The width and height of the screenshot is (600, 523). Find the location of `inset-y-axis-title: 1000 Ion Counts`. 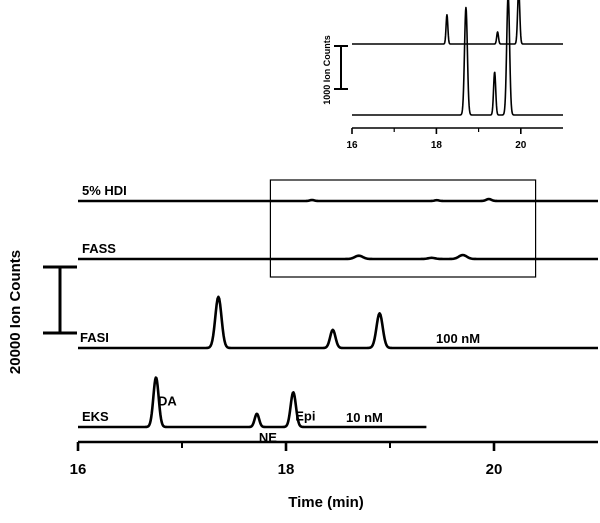

inset-y-axis-title: 1000 Ion Counts is located at coordinates (327, 70).